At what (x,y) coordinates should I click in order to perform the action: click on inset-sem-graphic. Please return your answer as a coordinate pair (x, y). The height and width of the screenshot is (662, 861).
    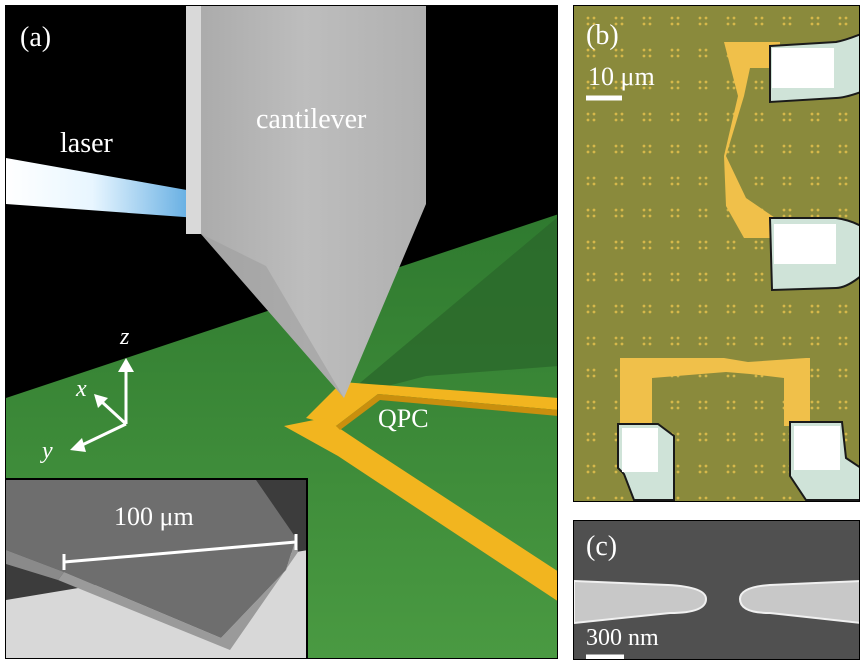
    Looking at the image, I should click on (156, 569).